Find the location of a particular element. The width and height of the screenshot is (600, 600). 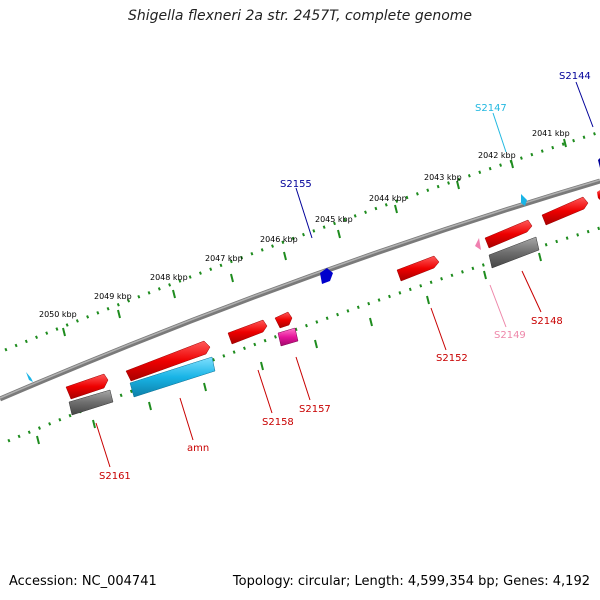

navy-gene is located at coordinates (326, 276).